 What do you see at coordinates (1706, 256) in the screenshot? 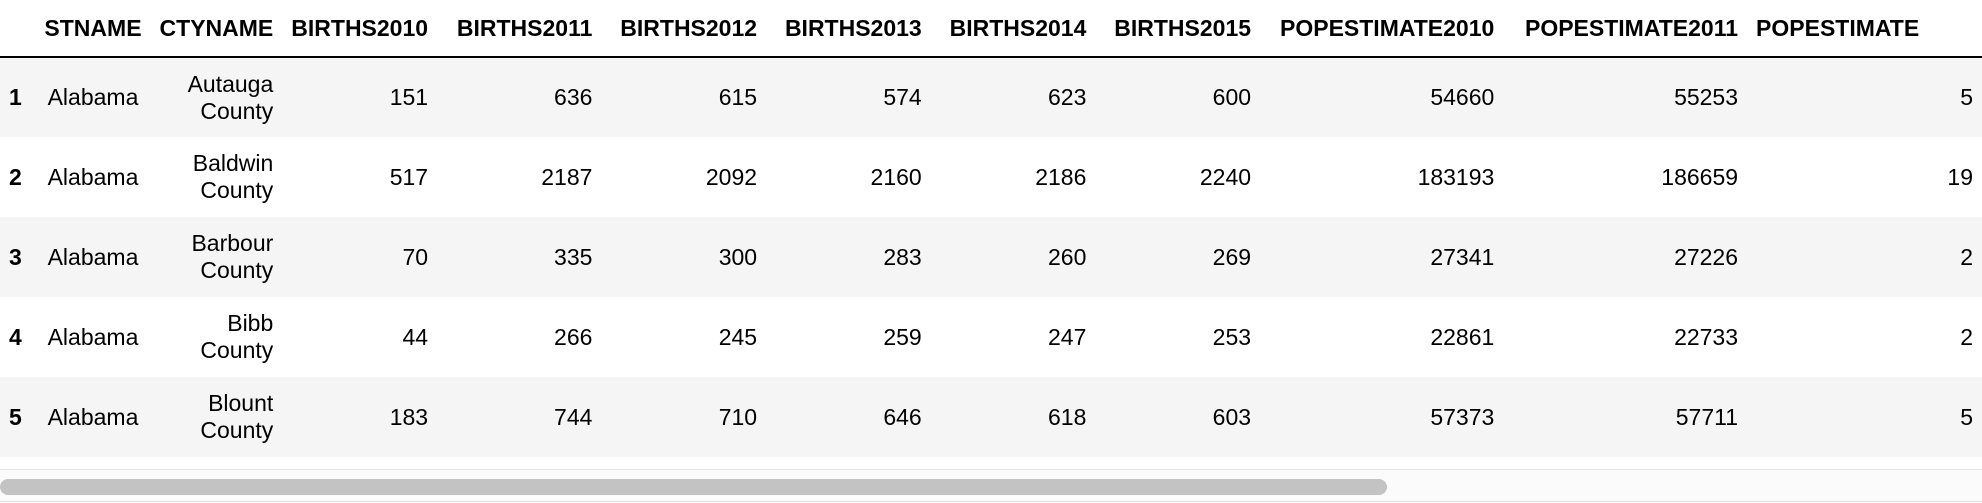
I see `popestimate2011-cell: 27226` at bounding box center [1706, 256].